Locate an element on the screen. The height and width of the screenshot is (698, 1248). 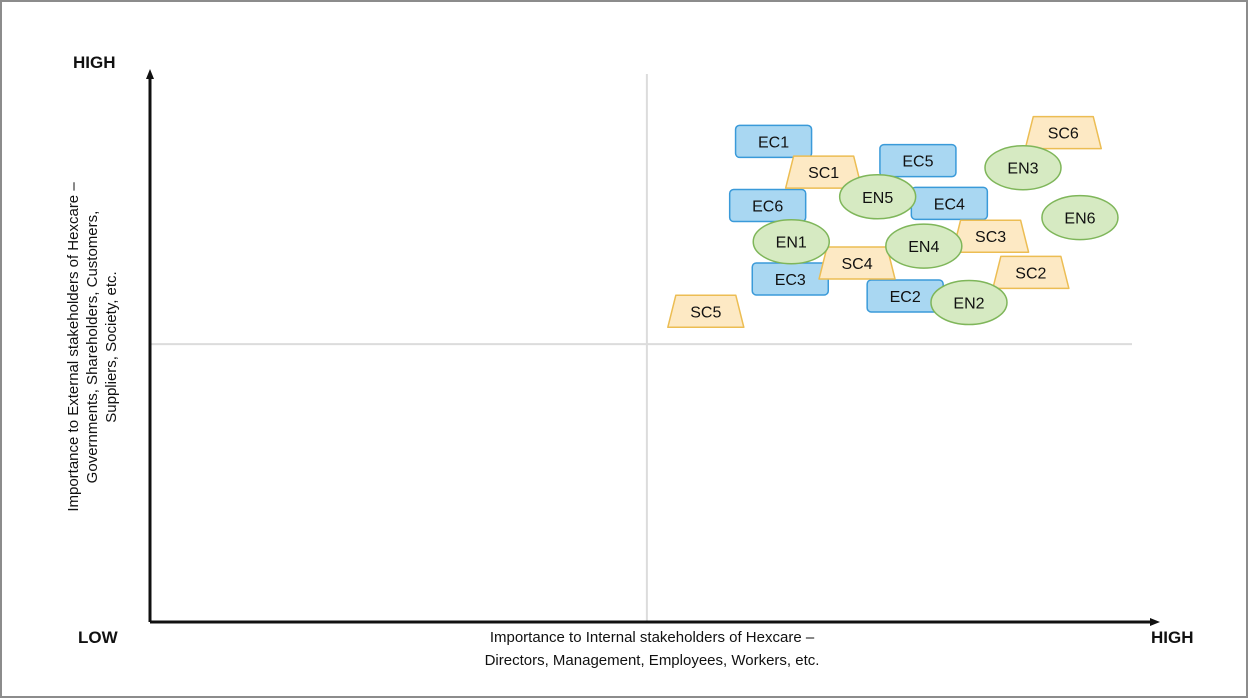
data-point-sc4-shape is located at coordinates (857, 263).